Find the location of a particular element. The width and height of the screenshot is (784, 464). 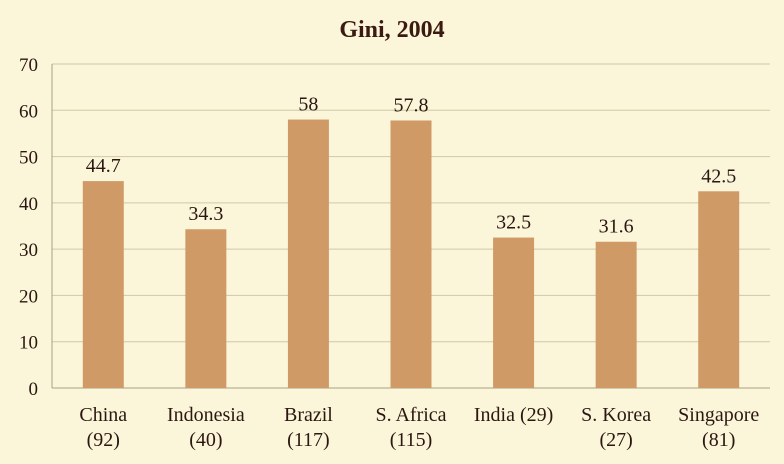

y-tick-label: 20 is located at coordinates (28, 296).